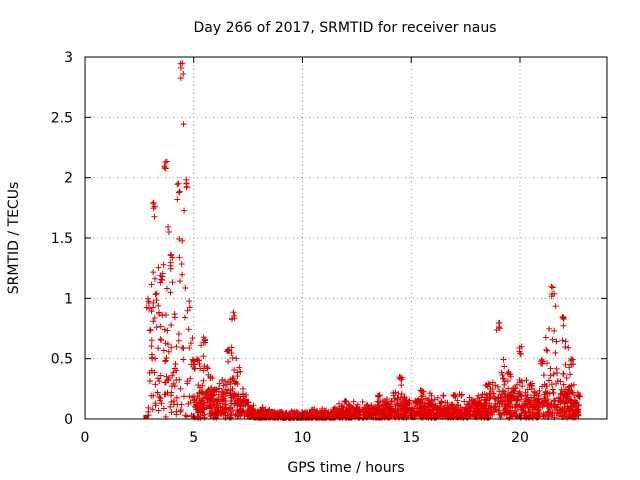  Describe the element at coordinates (62, 239) in the screenshot. I see `y-tick-label: 1.5` at that location.